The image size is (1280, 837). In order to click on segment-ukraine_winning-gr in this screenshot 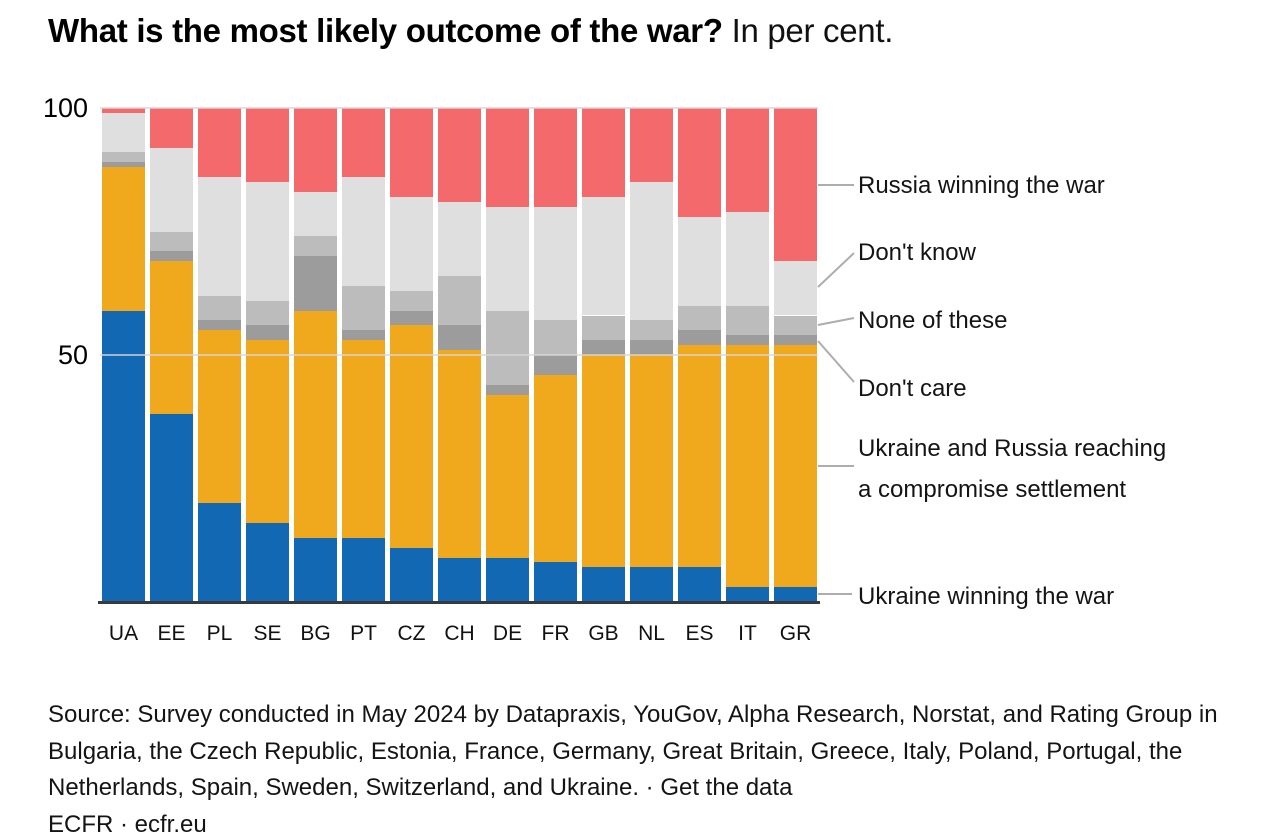, I will do `click(795, 594)`.